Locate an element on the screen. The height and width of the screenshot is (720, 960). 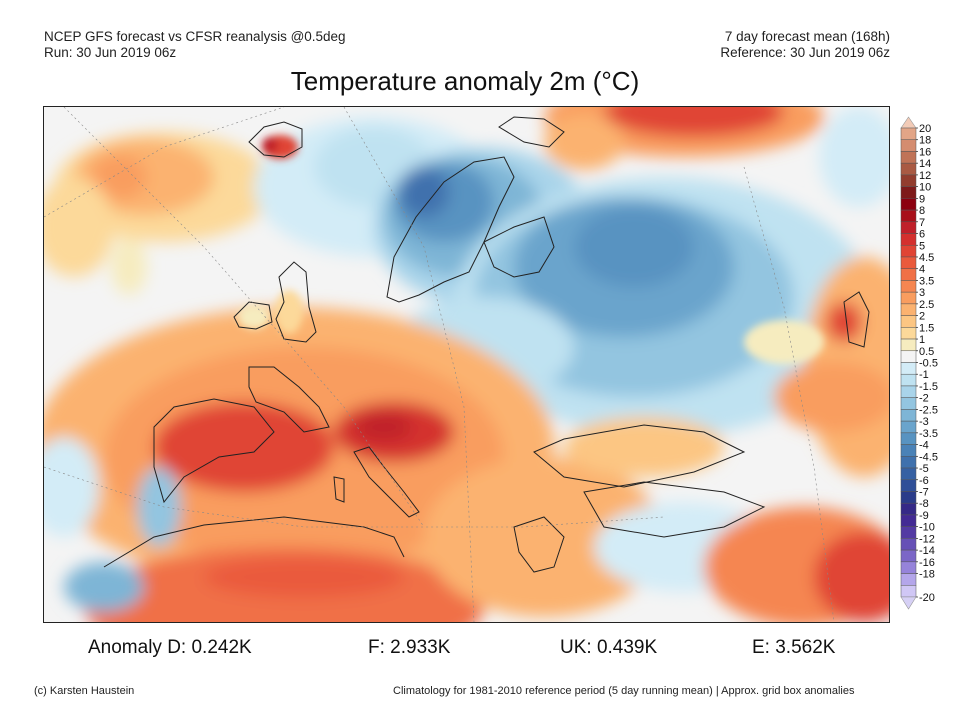
scandinavia-outline is located at coordinates (450, 229).